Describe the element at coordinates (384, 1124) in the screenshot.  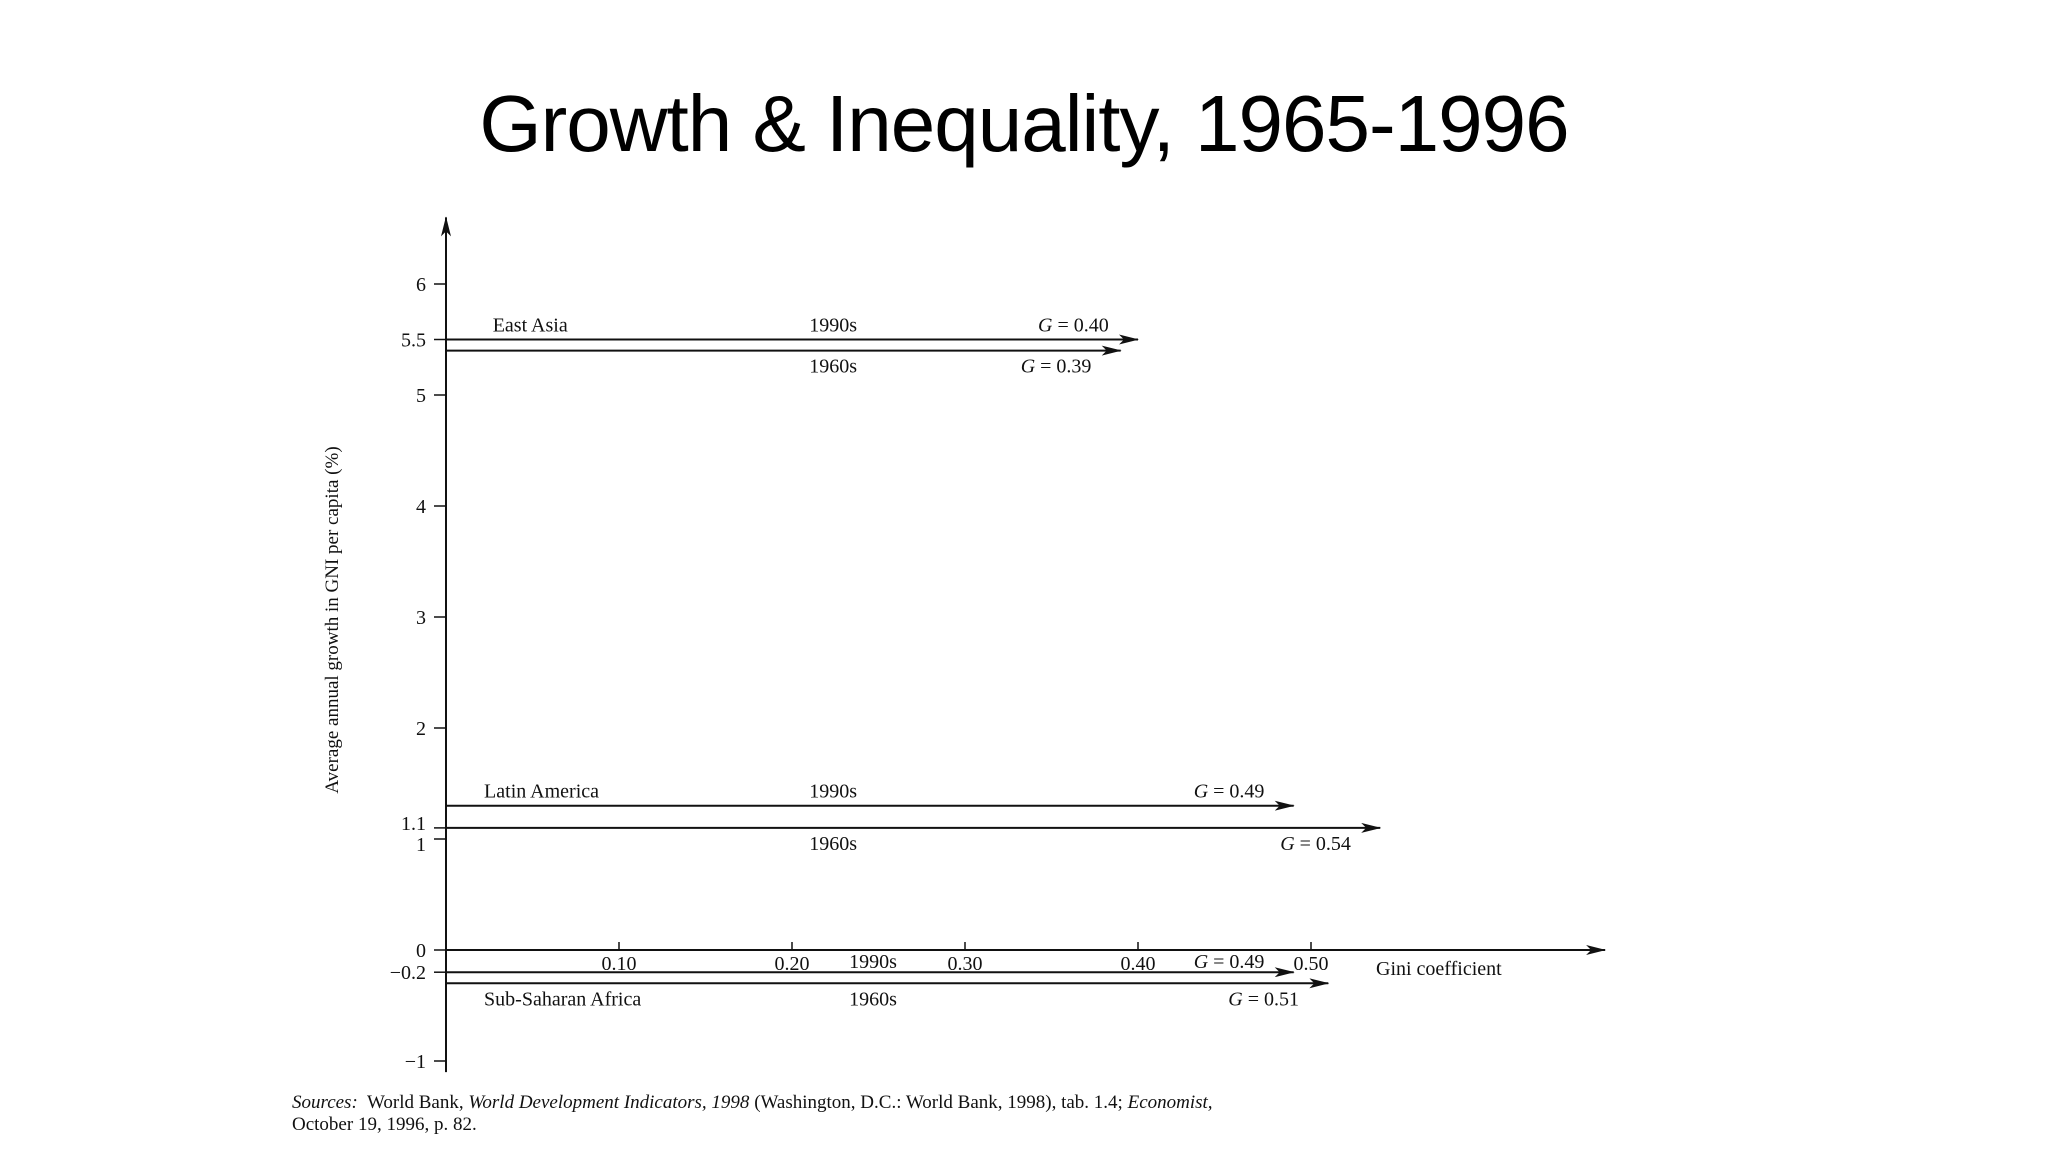
I see `source-part3: October 19, 1996, p. 82.` at that location.